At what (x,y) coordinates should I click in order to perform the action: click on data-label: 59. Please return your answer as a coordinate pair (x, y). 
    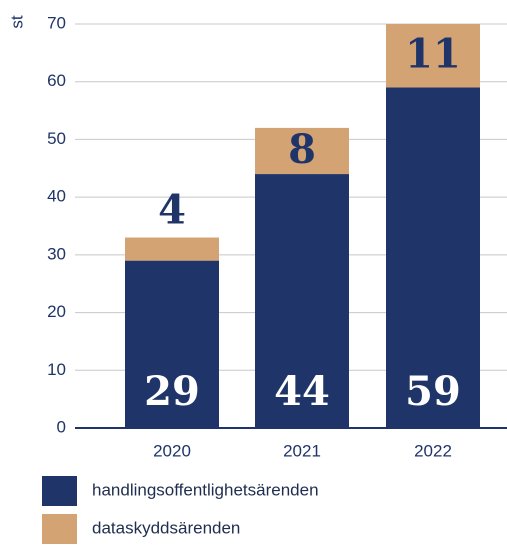
    Looking at the image, I should click on (433, 391).